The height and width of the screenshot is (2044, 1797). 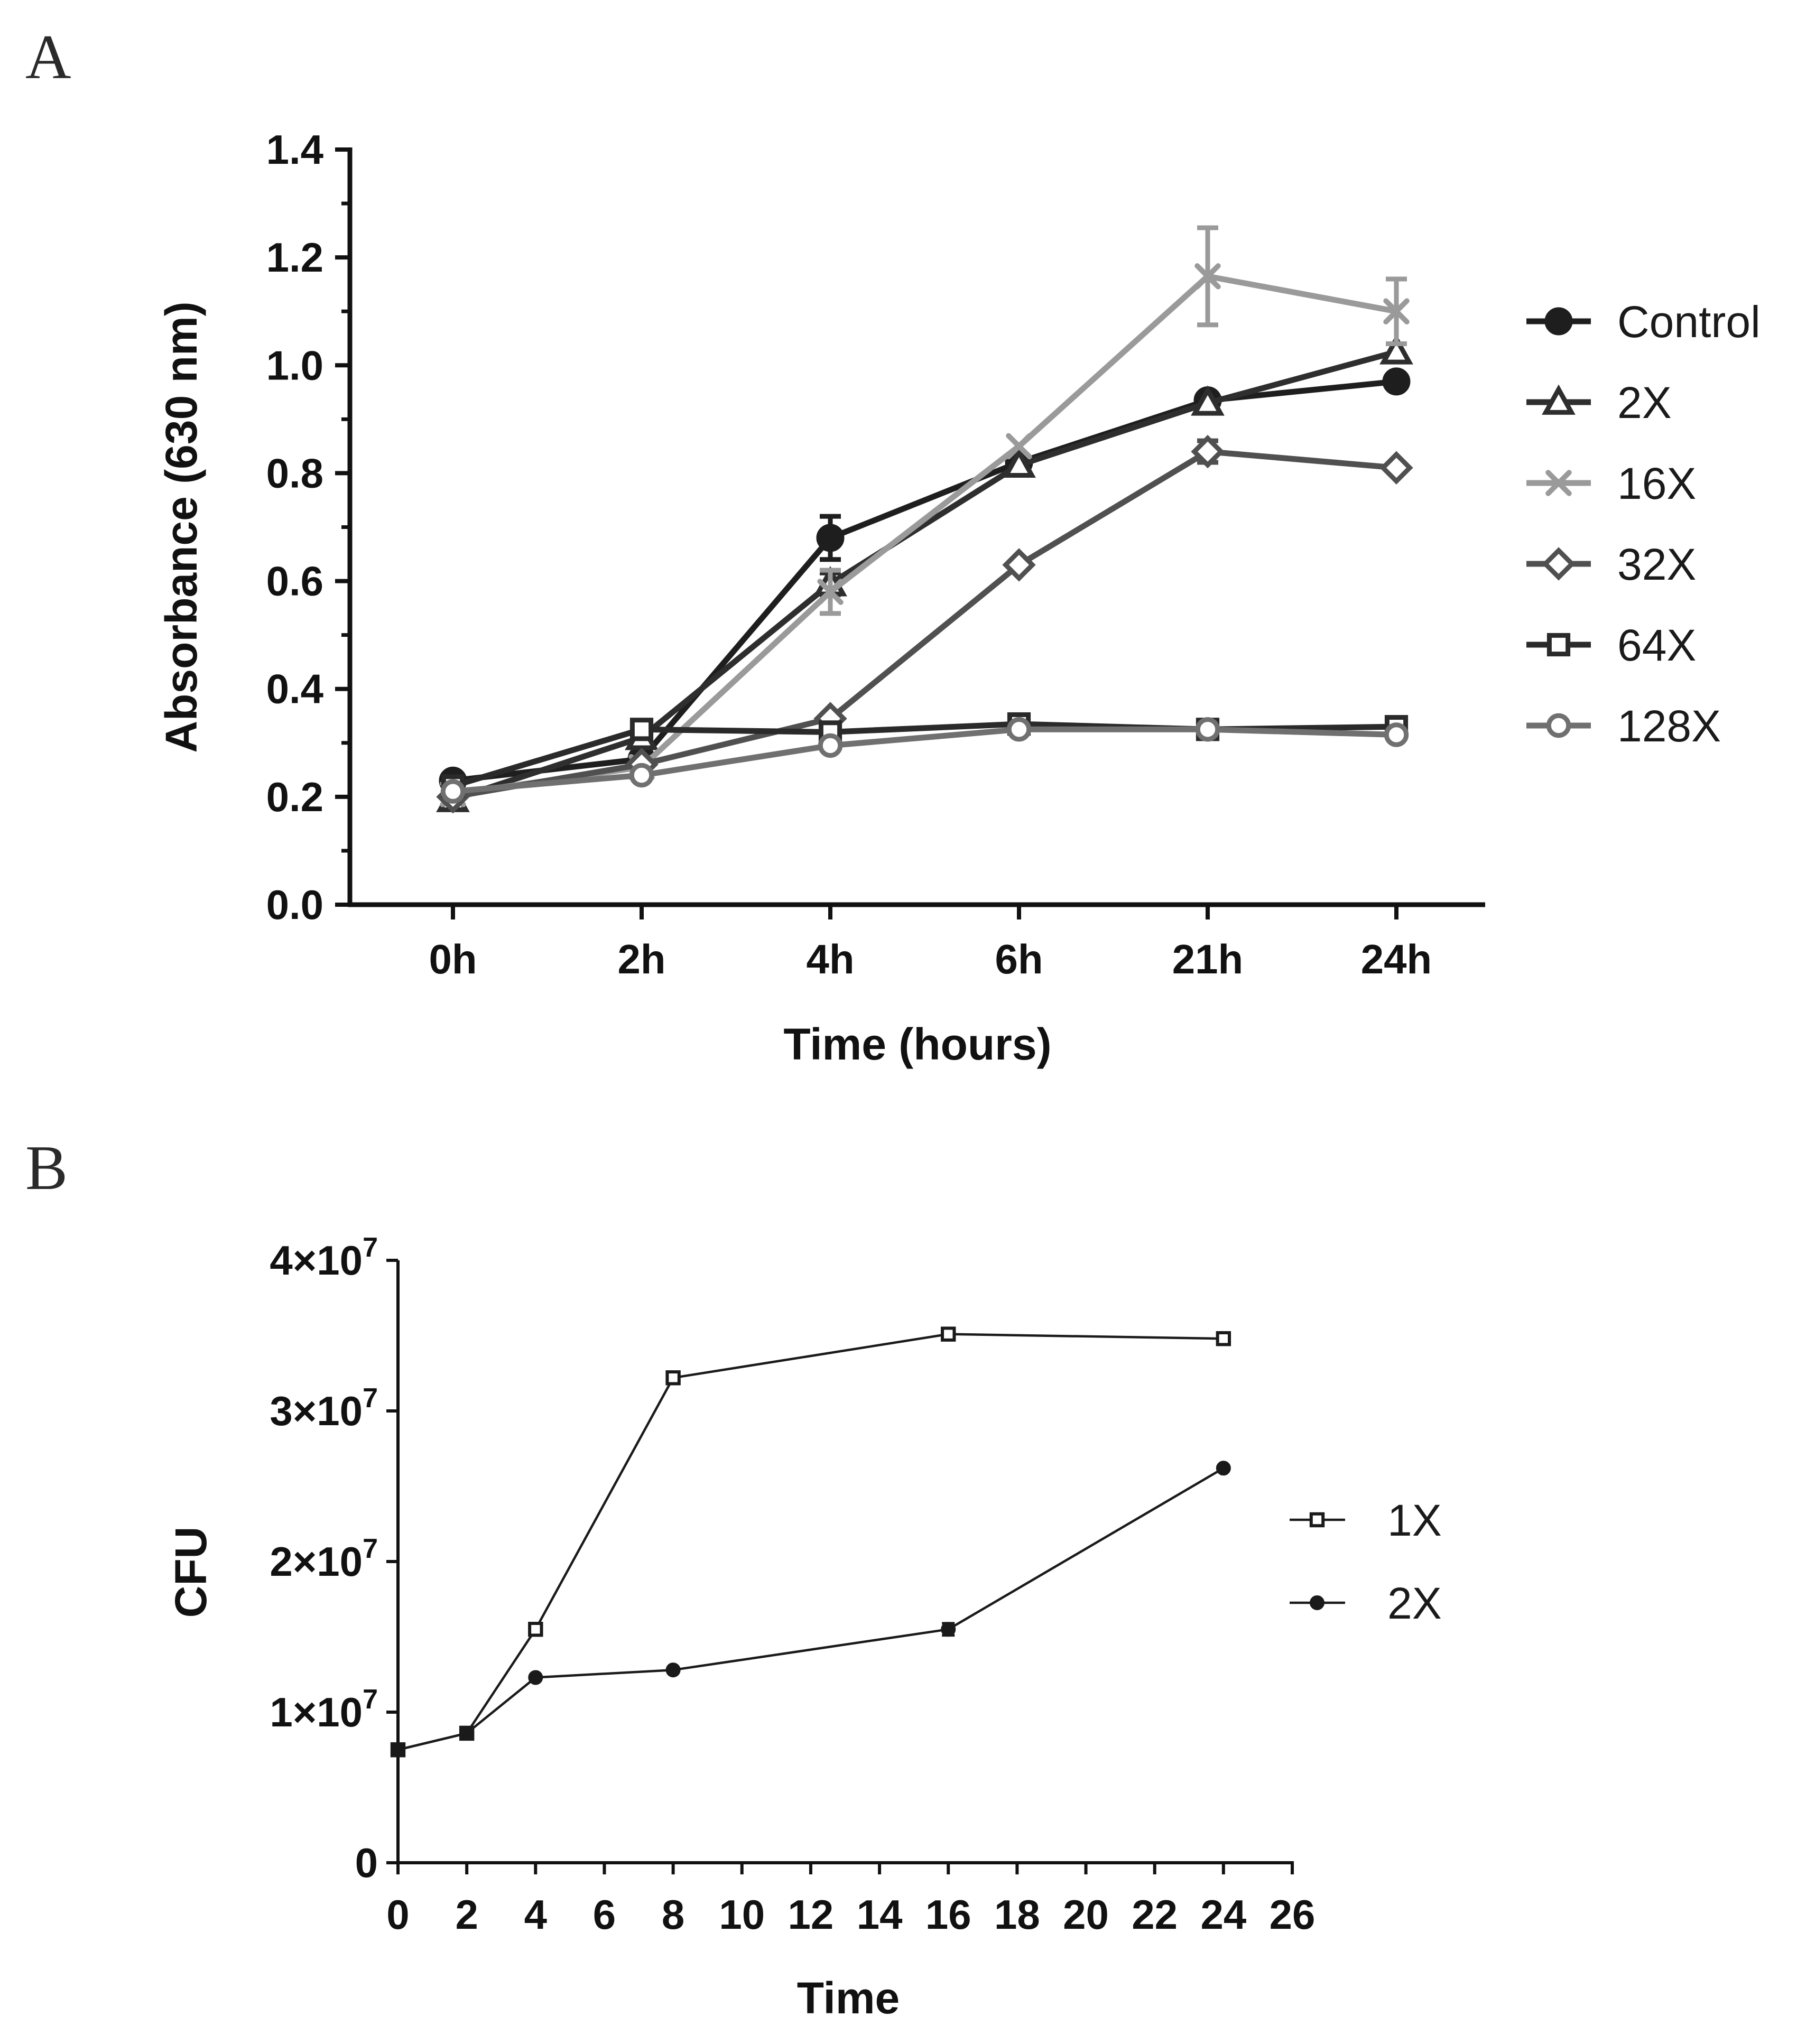 What do you see at coordinates (294, 150) in the screenshot?
I see `panel-a-y-tick-label: 1.4` at bounding box center [294, 150].